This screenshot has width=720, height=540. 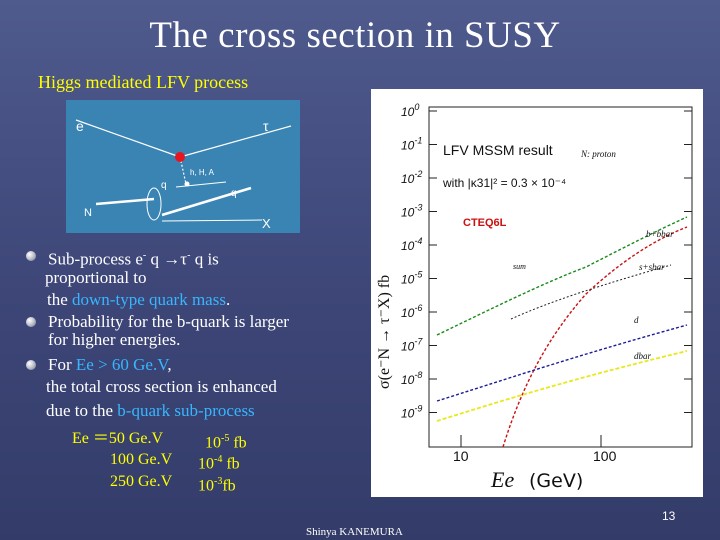 I want to click on curve-label-sum: sum, so click(x=519, y=266).